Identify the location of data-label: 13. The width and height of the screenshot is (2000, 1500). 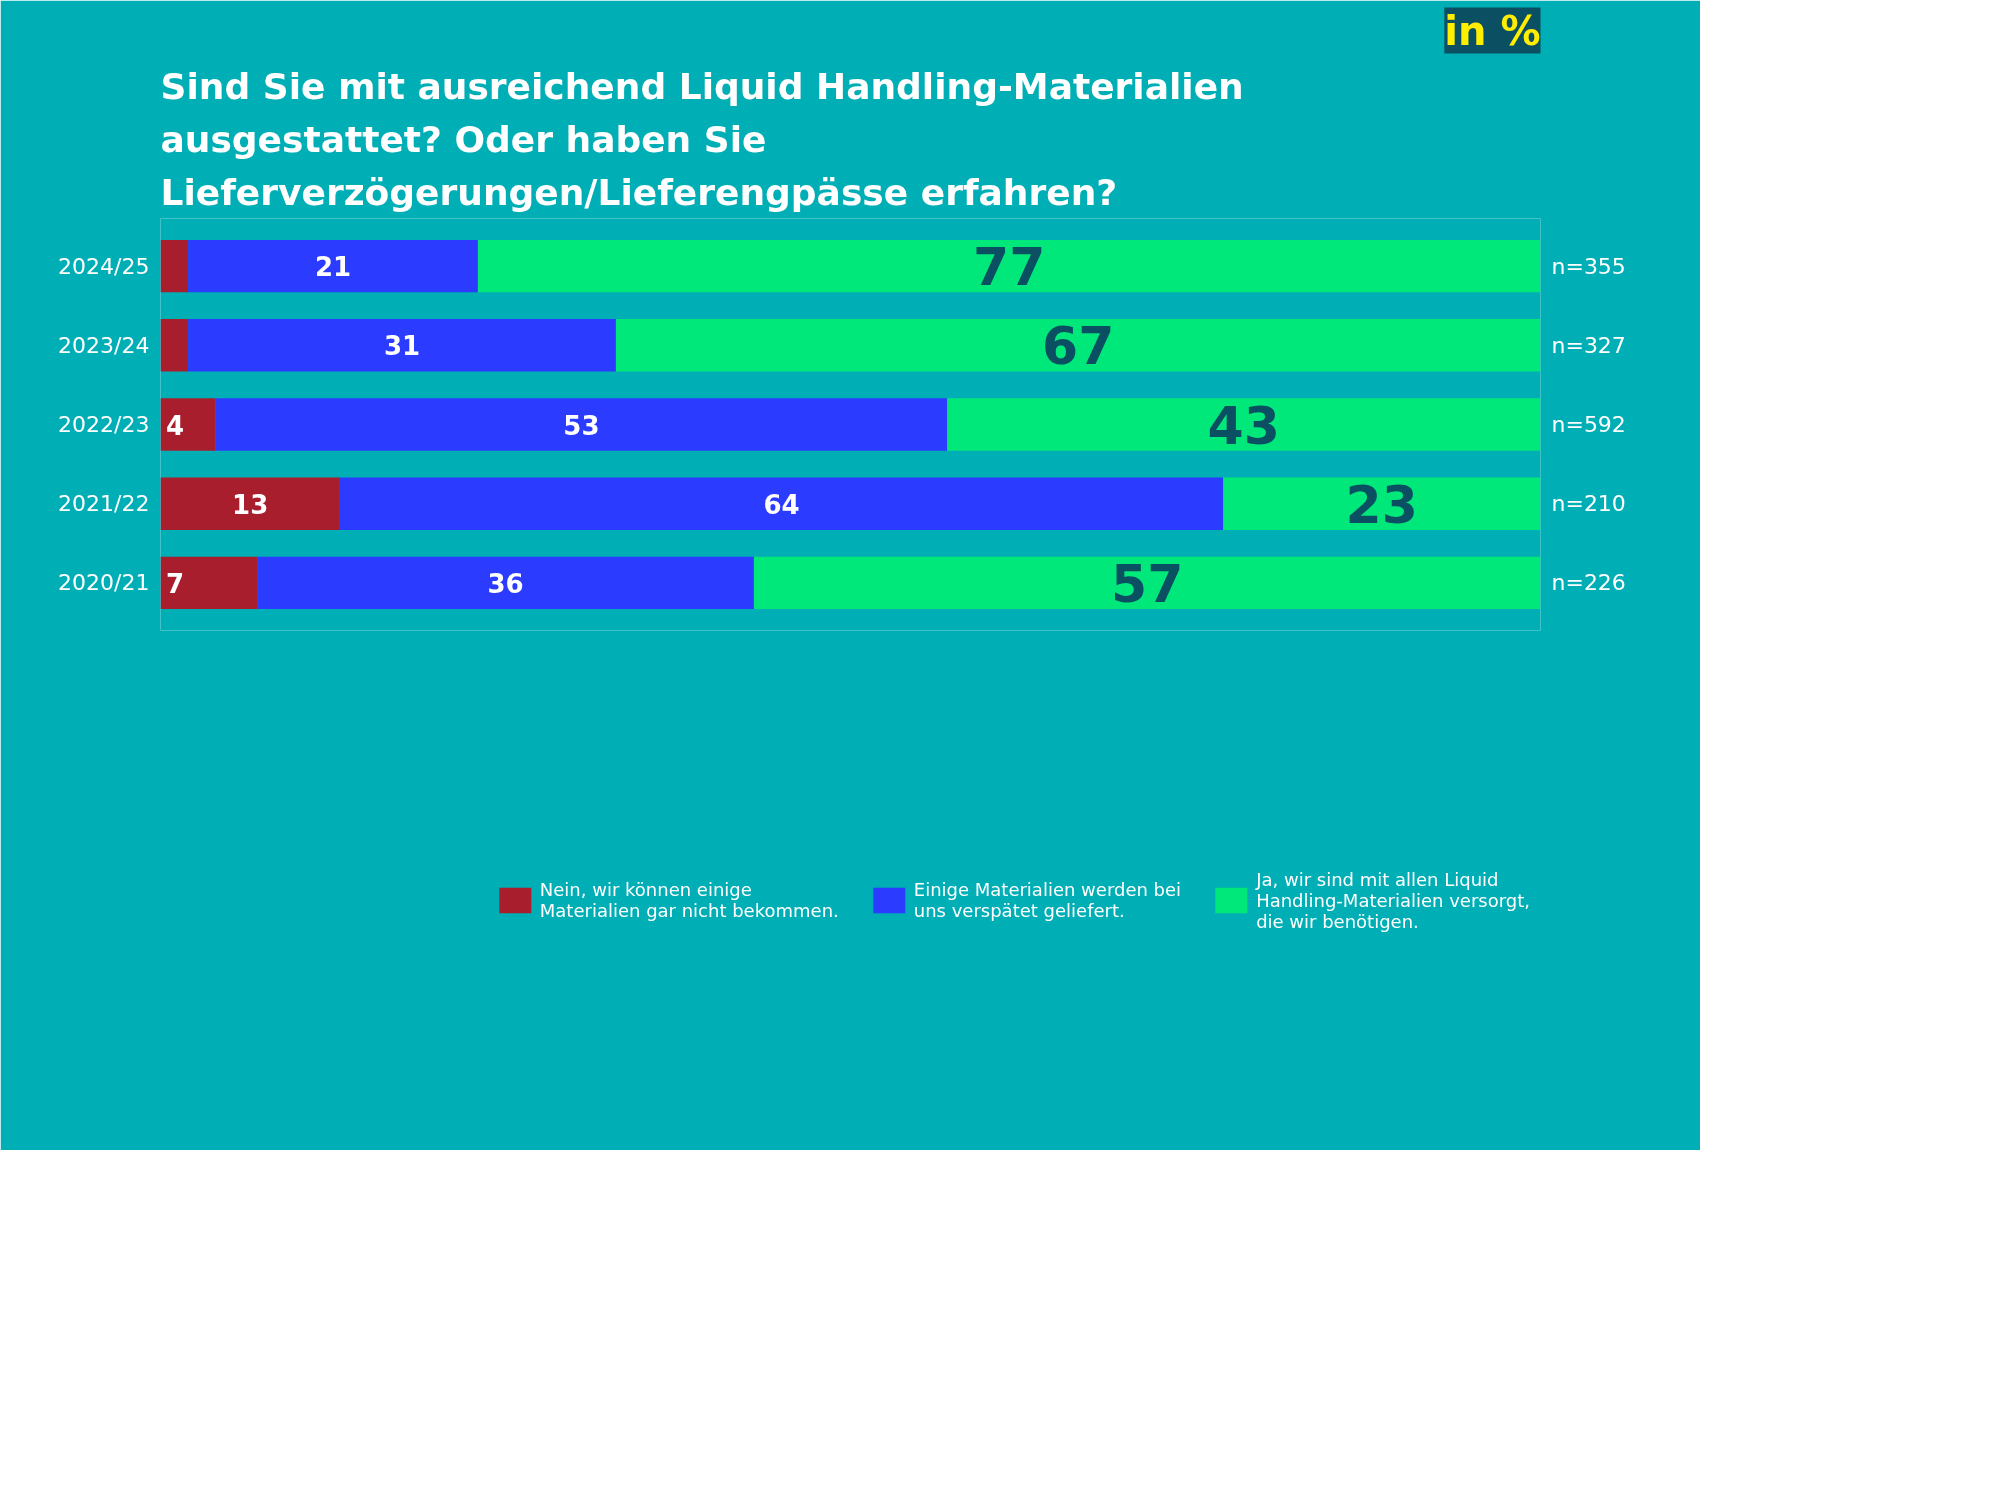
(250, 504).